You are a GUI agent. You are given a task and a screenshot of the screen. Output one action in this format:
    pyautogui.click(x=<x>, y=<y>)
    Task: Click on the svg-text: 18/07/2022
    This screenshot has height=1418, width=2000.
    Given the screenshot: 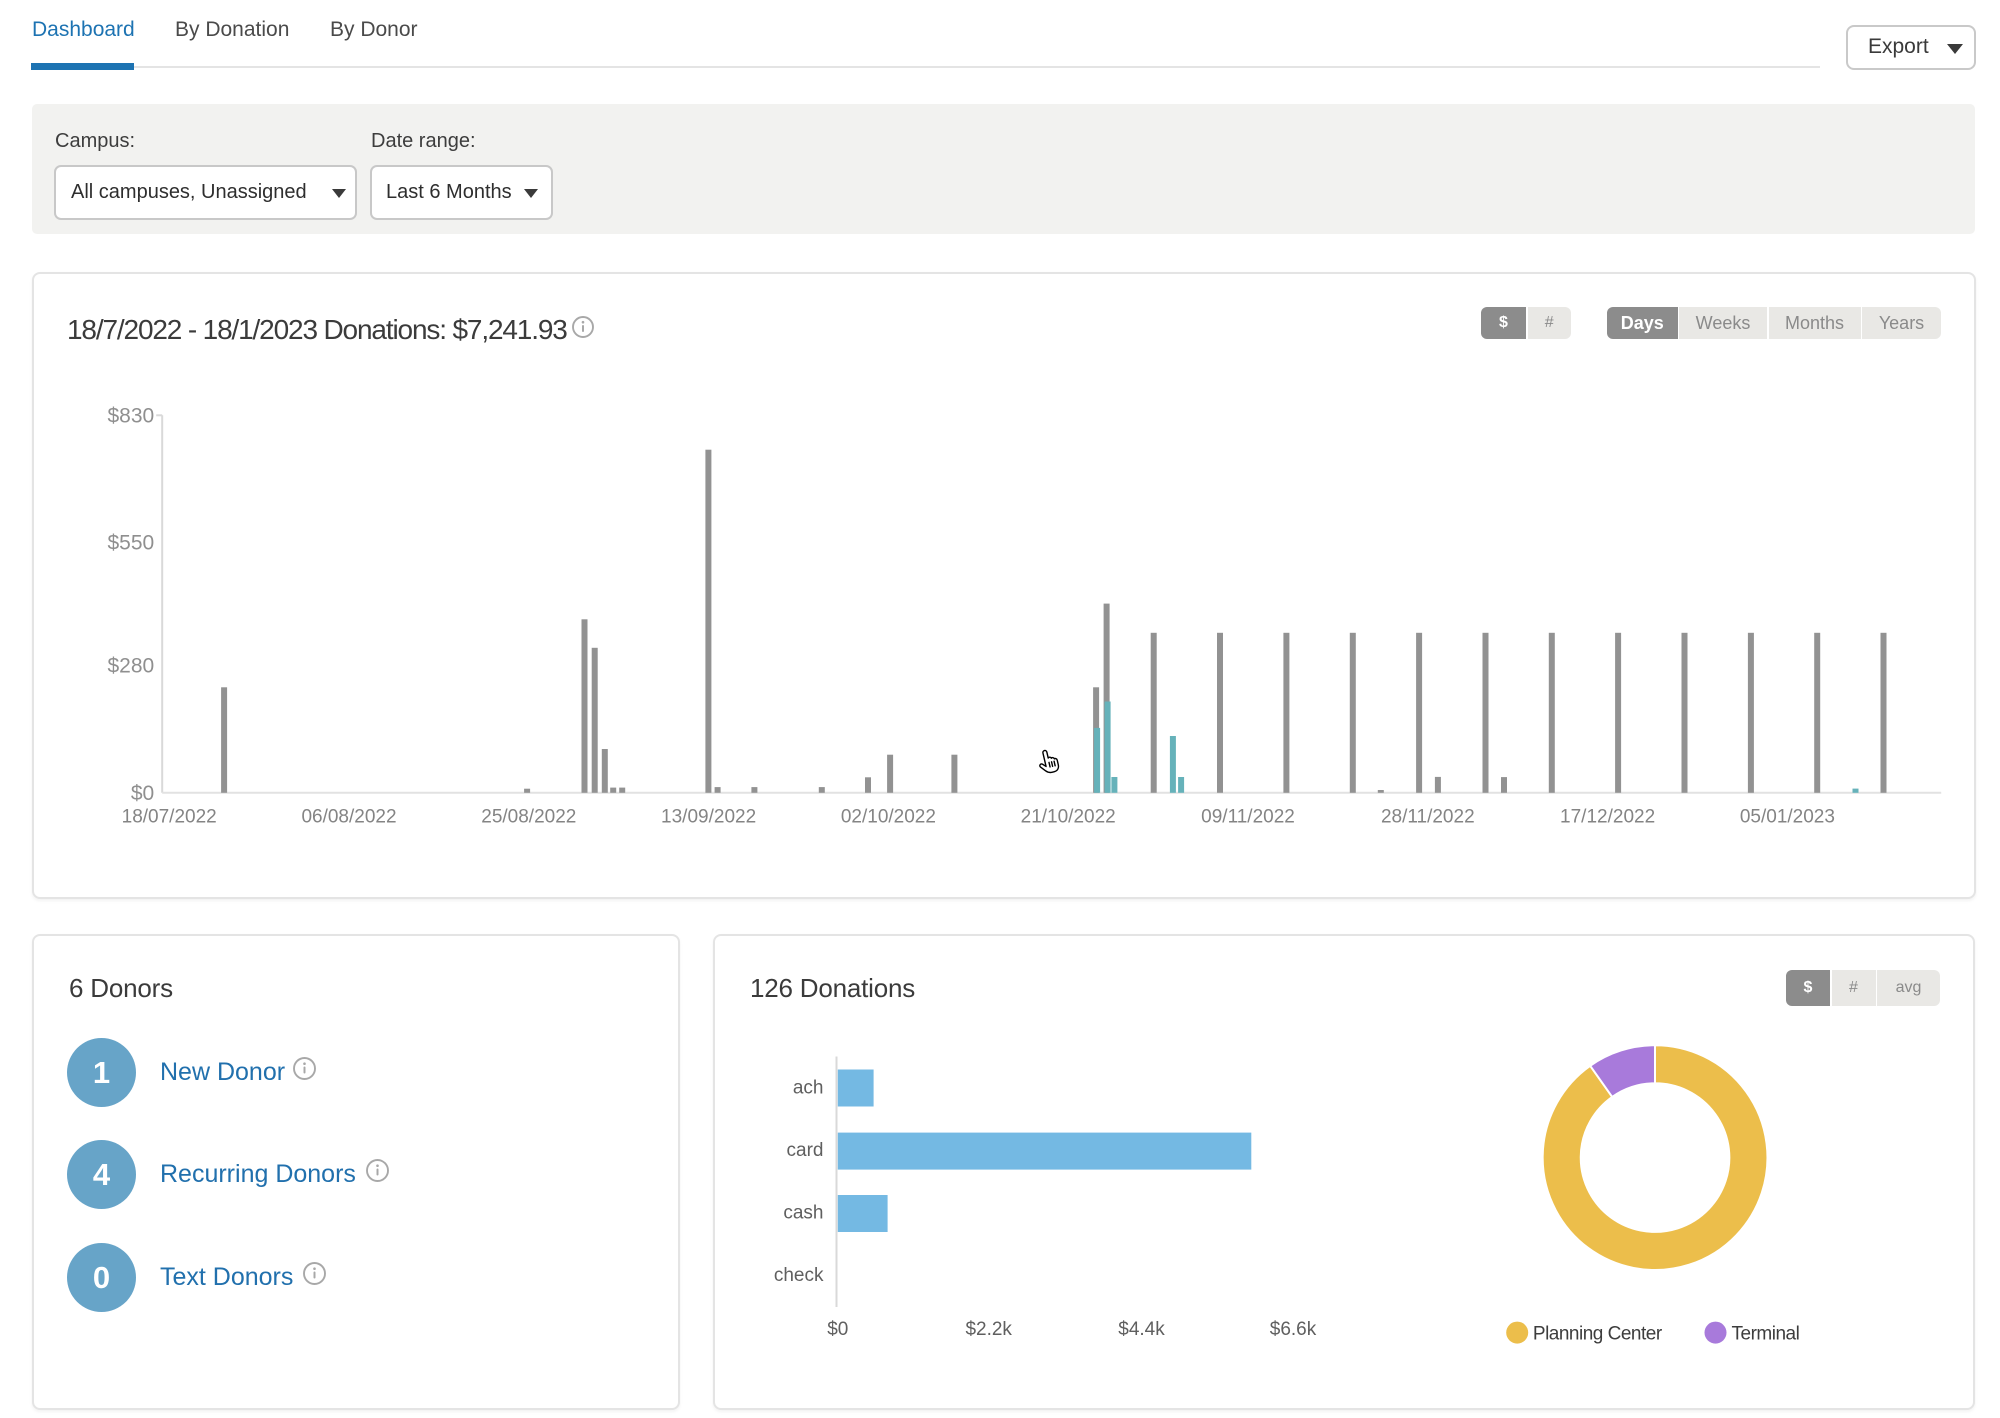 What is the action you would take?
    pyautogui.click(x=169, y=816)
    